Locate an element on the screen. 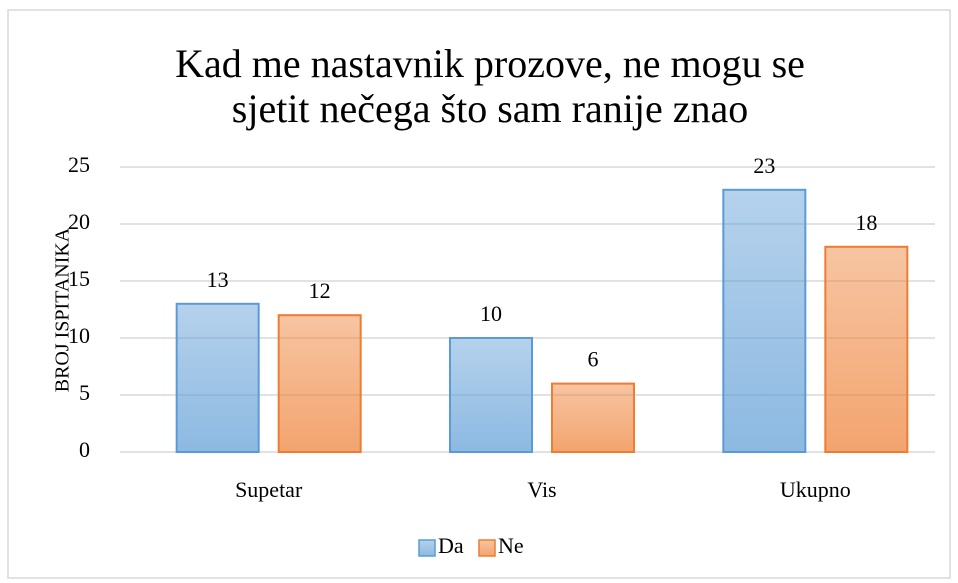  y-axis-label: BROJ ISPITANIKA is located at coordinates (63, 309).